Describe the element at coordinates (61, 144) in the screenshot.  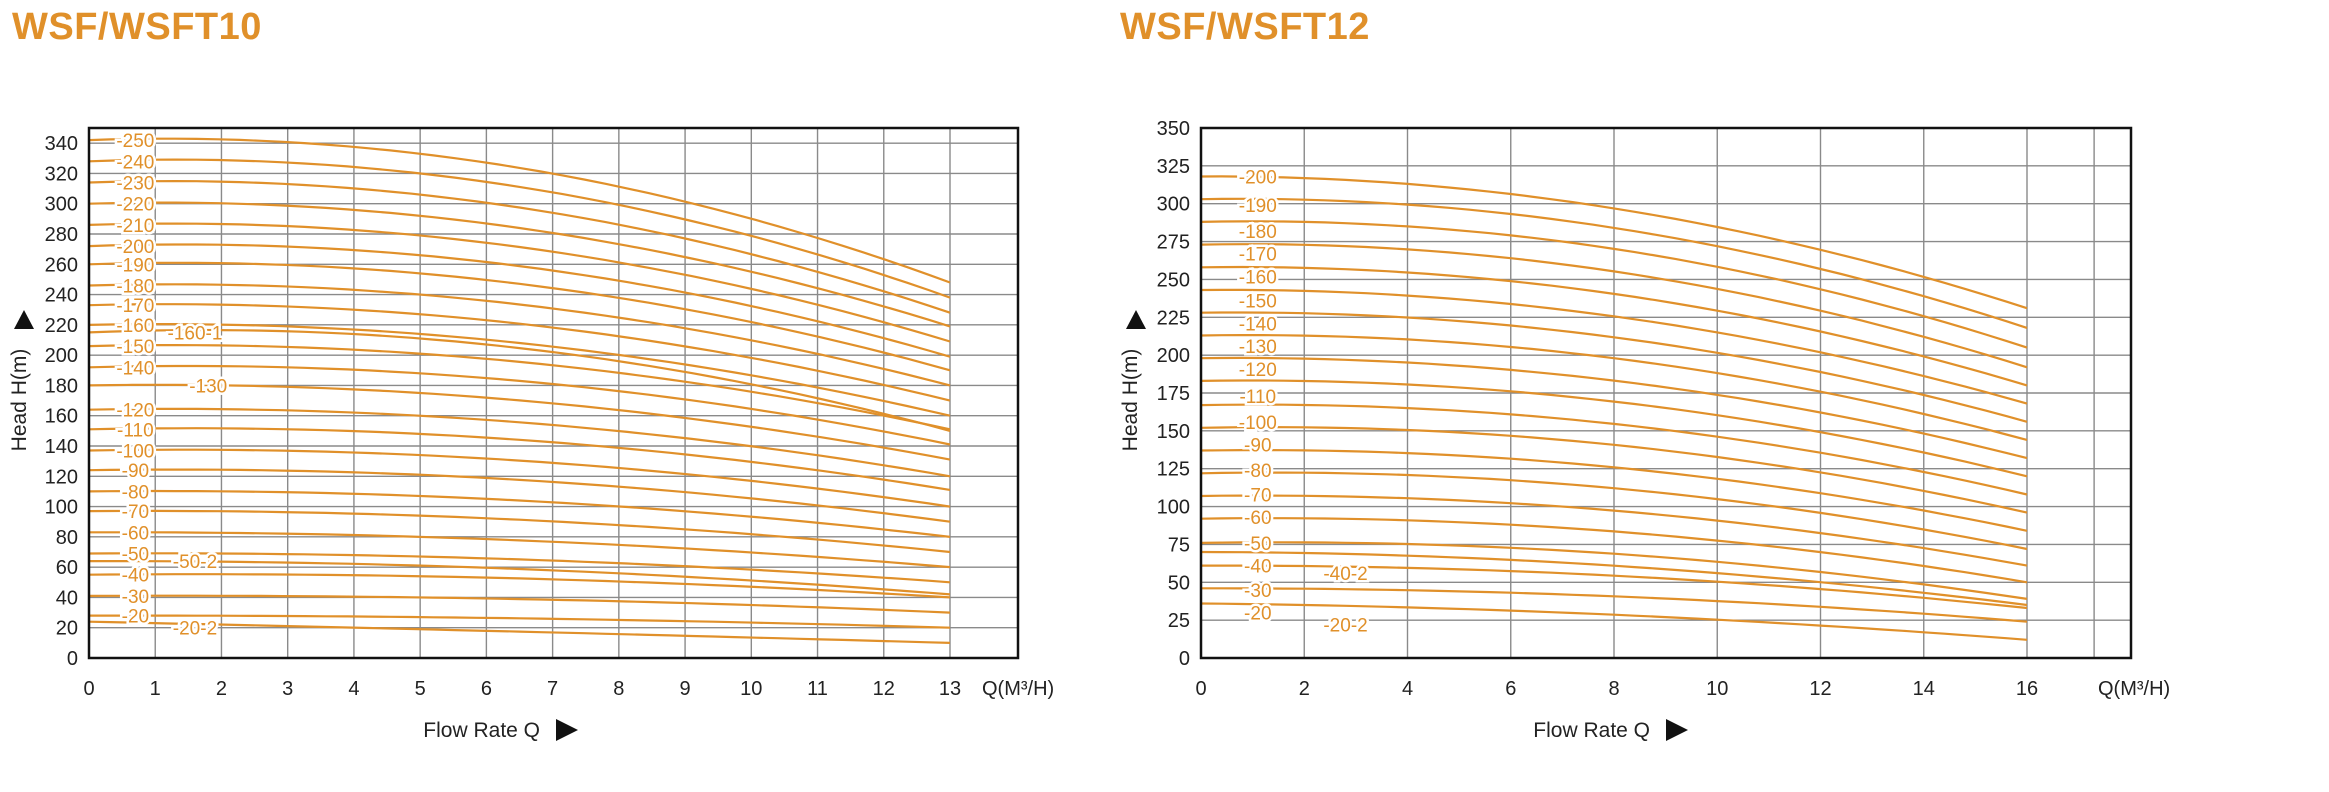
I see `y-tick-label: 340` at that location.